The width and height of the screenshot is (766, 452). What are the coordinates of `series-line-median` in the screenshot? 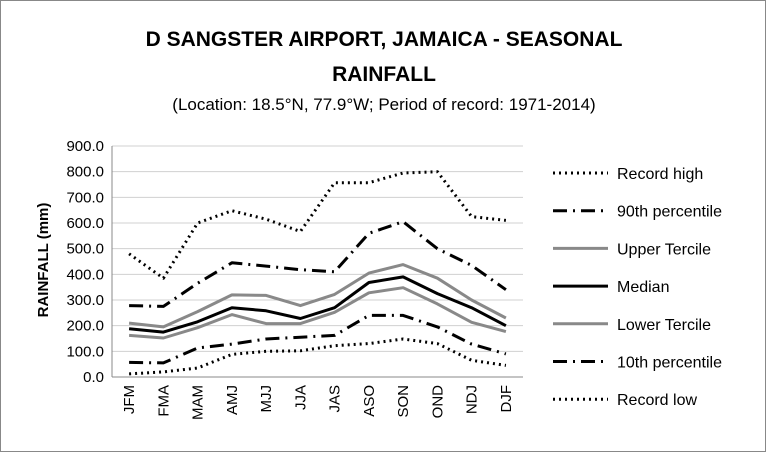 It's located at (317, 304).